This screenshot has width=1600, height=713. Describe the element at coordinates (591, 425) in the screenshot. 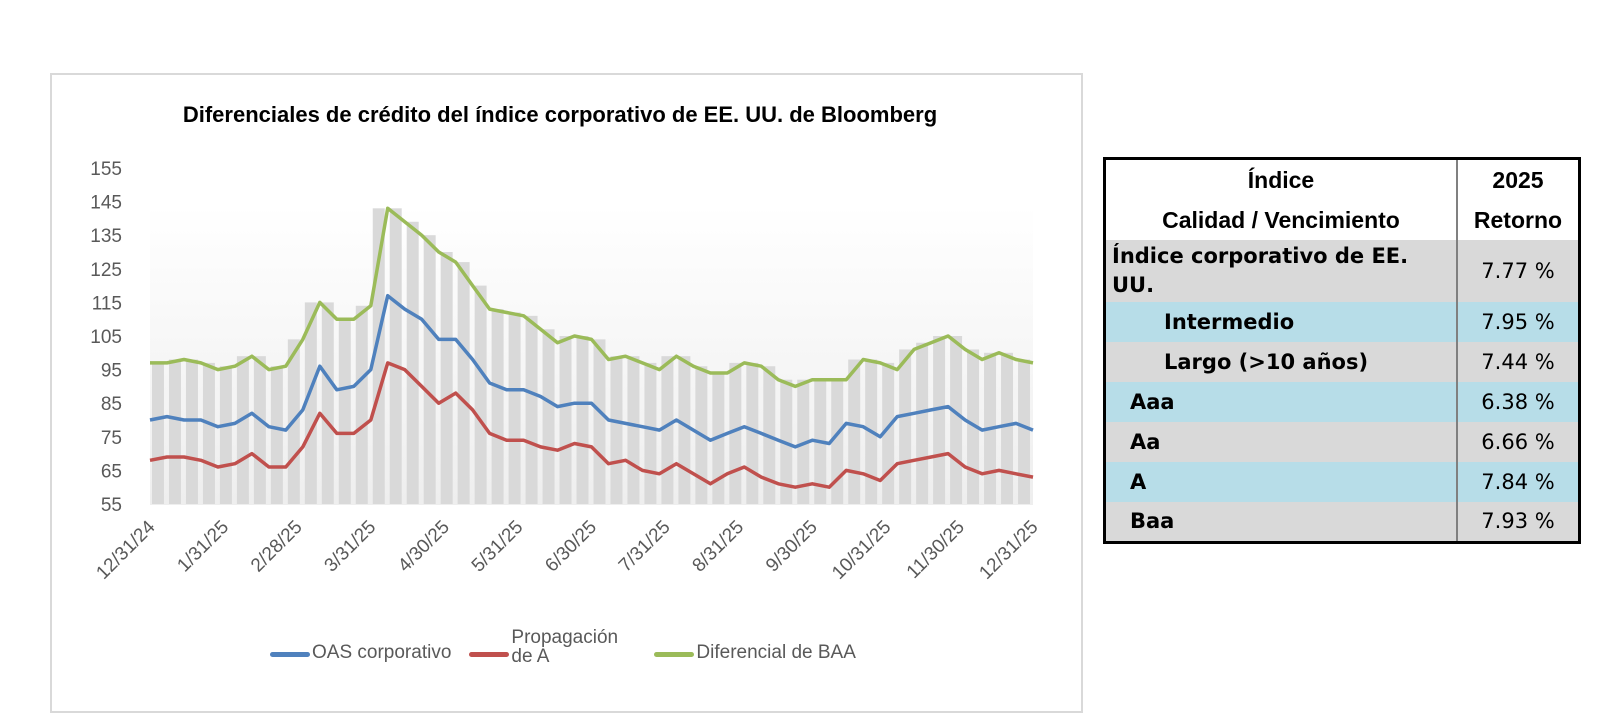

I see `series-line-propagaci-n-de-a` at that location.